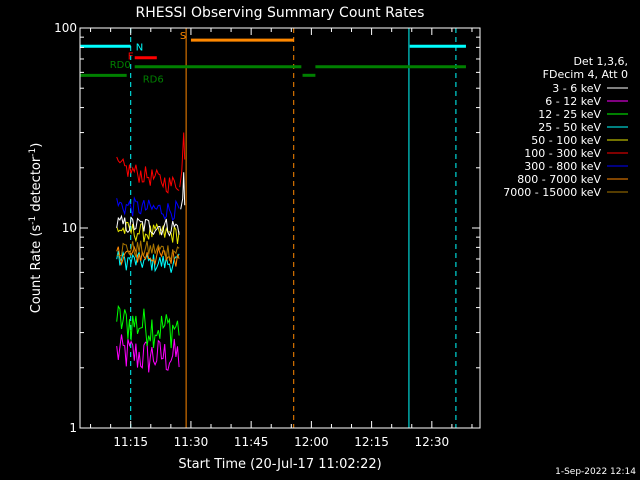 The width and height of the screenshot is (640, 480). Describe the element at coordinates (432, 442) in the screenshot. I see `x-tick-label-1230: 12:30` at that location.